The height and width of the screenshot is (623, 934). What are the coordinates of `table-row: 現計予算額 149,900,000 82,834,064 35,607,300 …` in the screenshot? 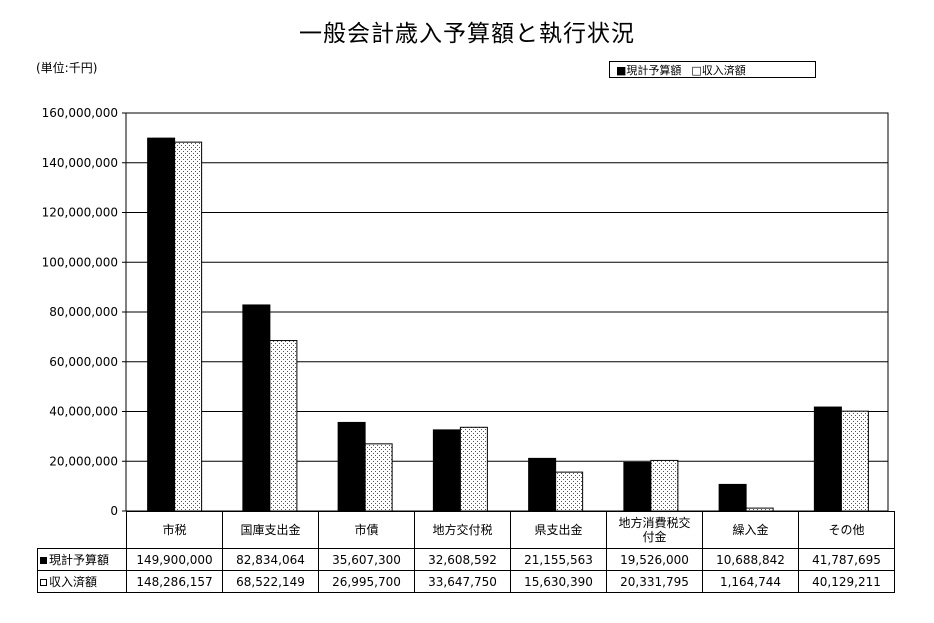 It's located at (466, 559).